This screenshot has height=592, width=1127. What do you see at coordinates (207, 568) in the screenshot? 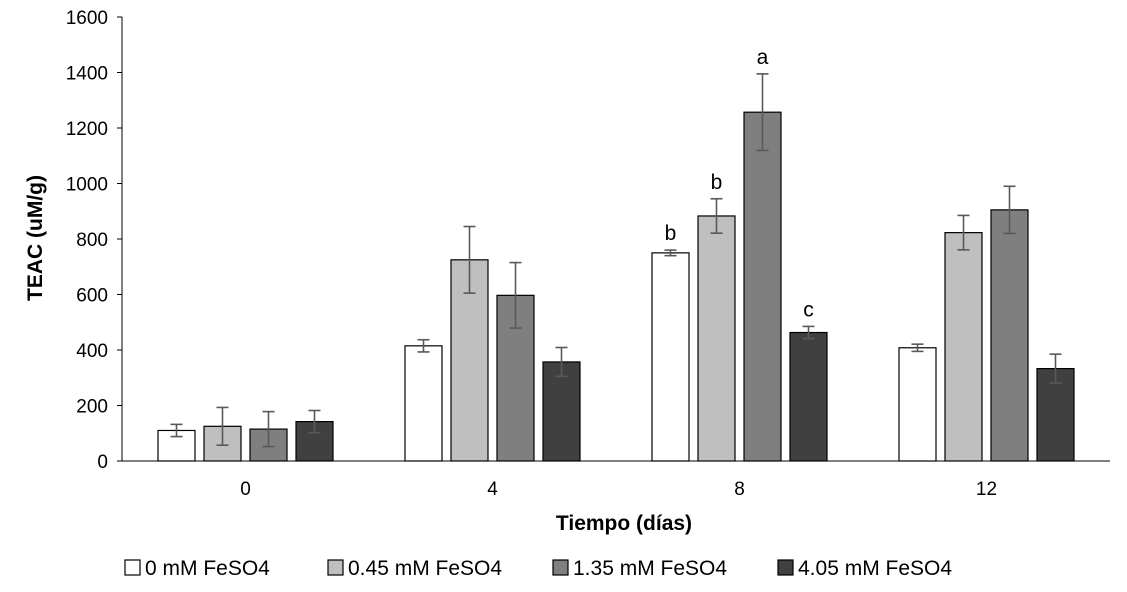
I see `legend-label: 0 mM FeSO4` at bounding box center [207, 568].